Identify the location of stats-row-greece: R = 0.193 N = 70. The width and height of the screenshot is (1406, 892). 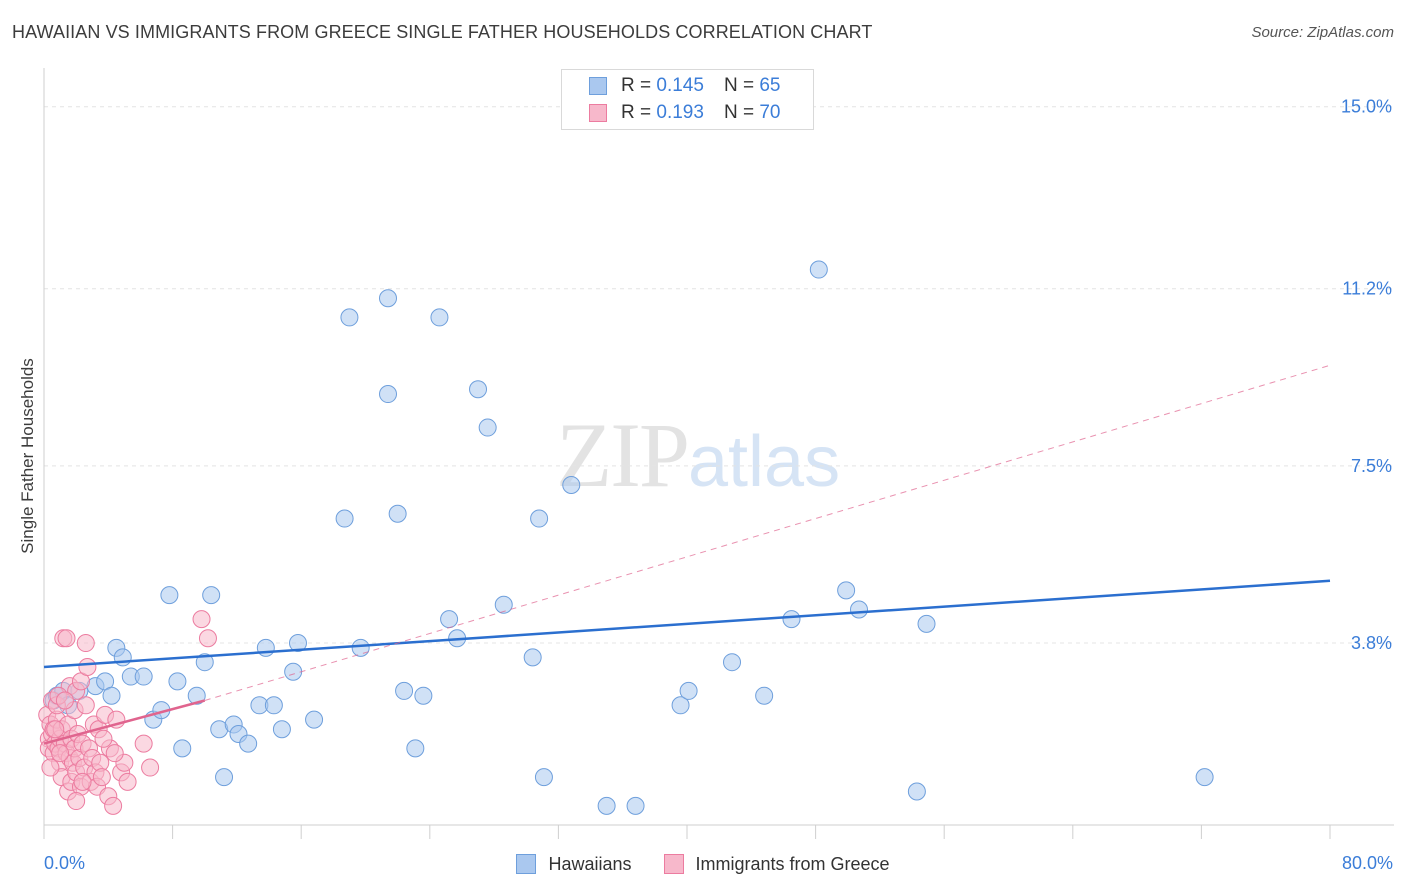
(684, 113).